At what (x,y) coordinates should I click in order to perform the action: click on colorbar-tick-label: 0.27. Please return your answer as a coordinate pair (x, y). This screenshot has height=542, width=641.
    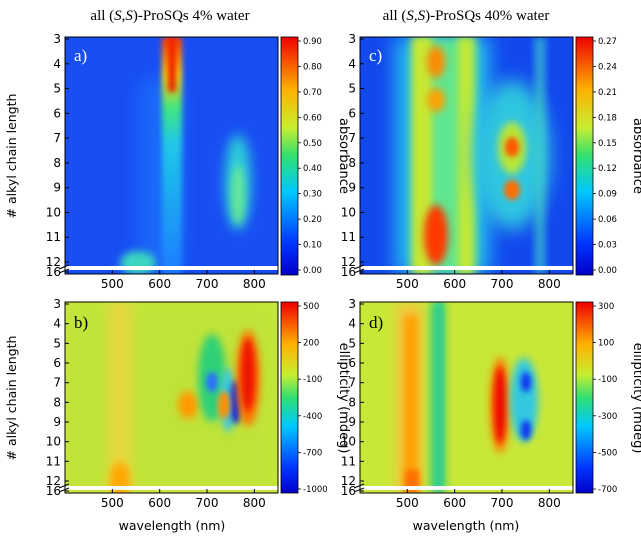
    Looking at the image, I should click on (607, 42).